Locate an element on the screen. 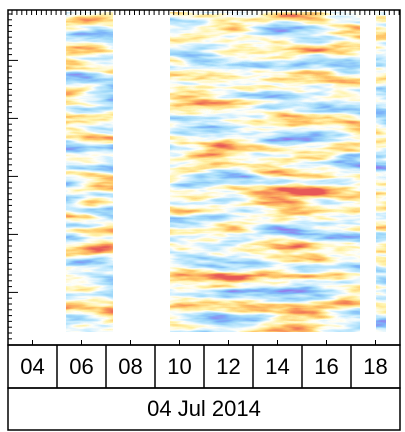 Image resolution: width=405 pixels, height=432 pixels. x-tick-label: 06 is located at coordinates (81, 366).